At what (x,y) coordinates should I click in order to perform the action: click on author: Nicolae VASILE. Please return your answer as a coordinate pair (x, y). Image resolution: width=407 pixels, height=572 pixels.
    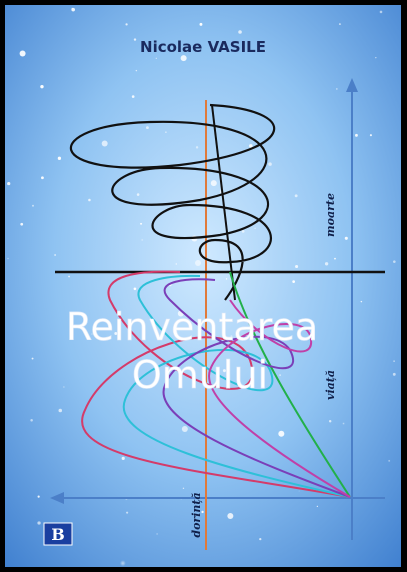
    Looking at the image, I should click on (203, 47).